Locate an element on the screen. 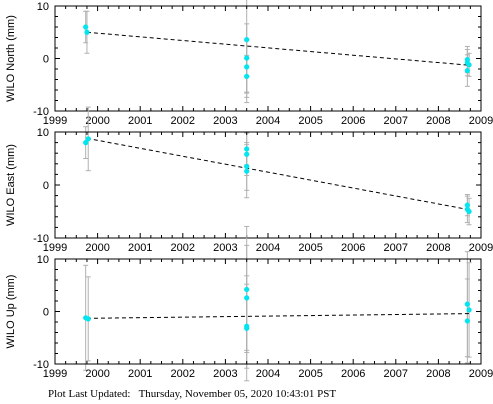  last-updated-label: Plot Last Updated: is located at coordinates (89, 394).